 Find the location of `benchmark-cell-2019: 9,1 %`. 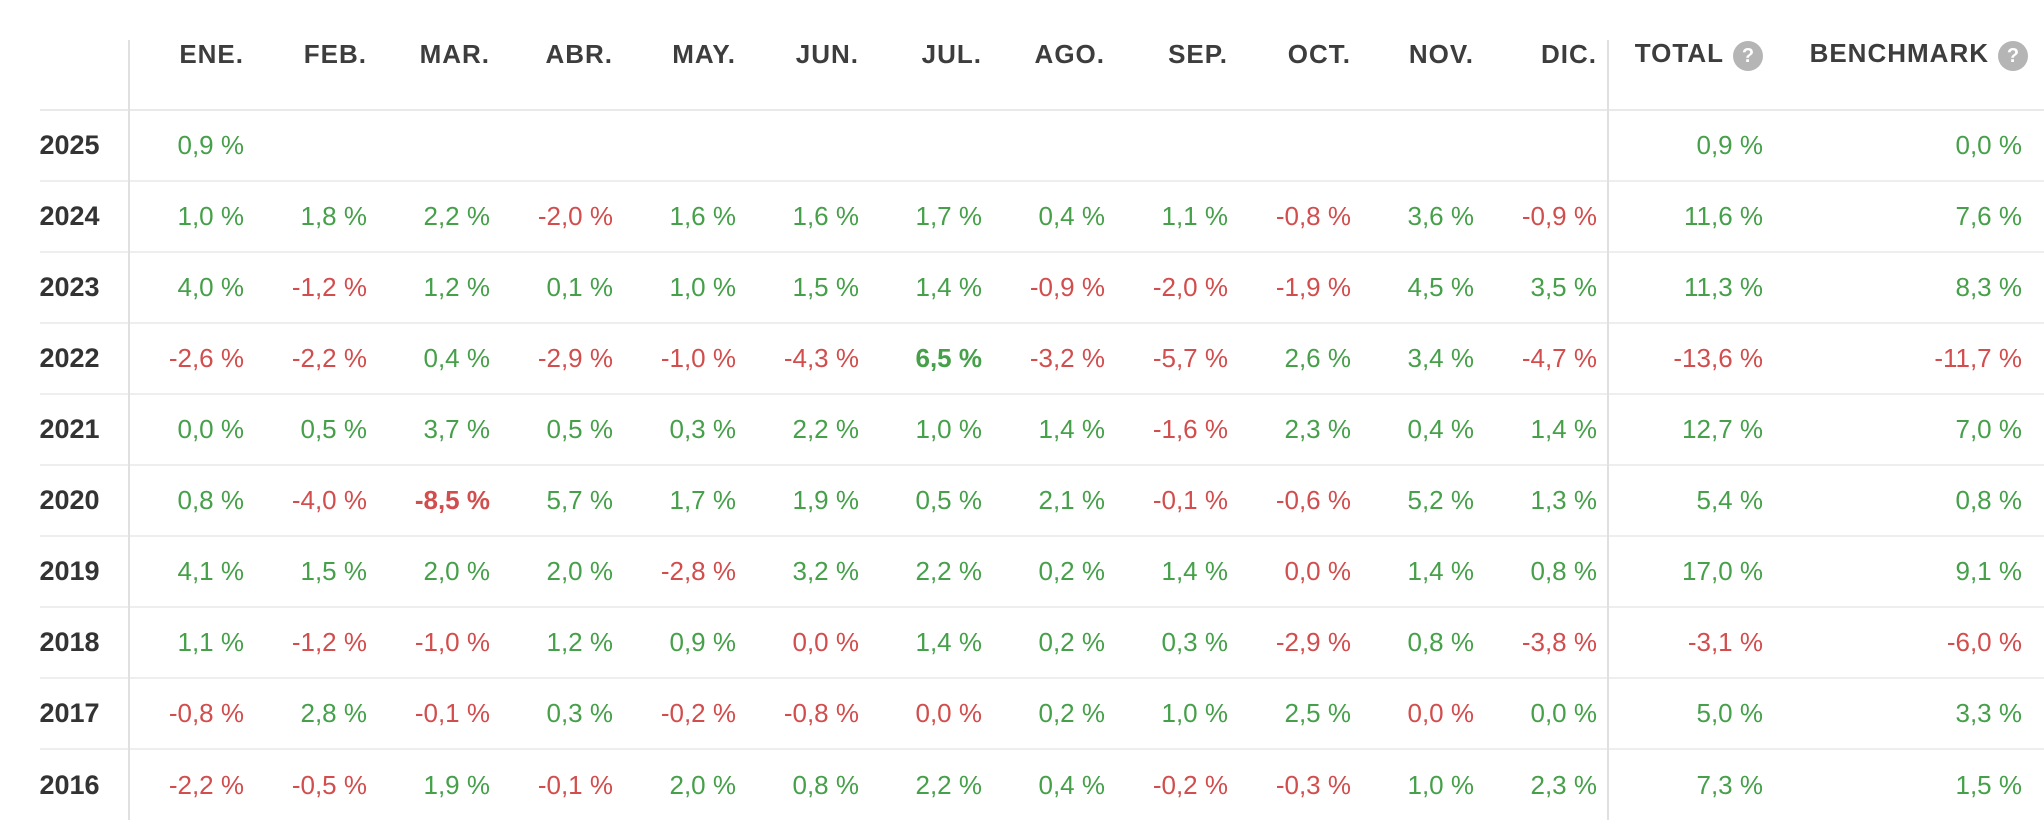

benchmark-cell-2019: 9,1 % is located at coordinates (1906, 571).